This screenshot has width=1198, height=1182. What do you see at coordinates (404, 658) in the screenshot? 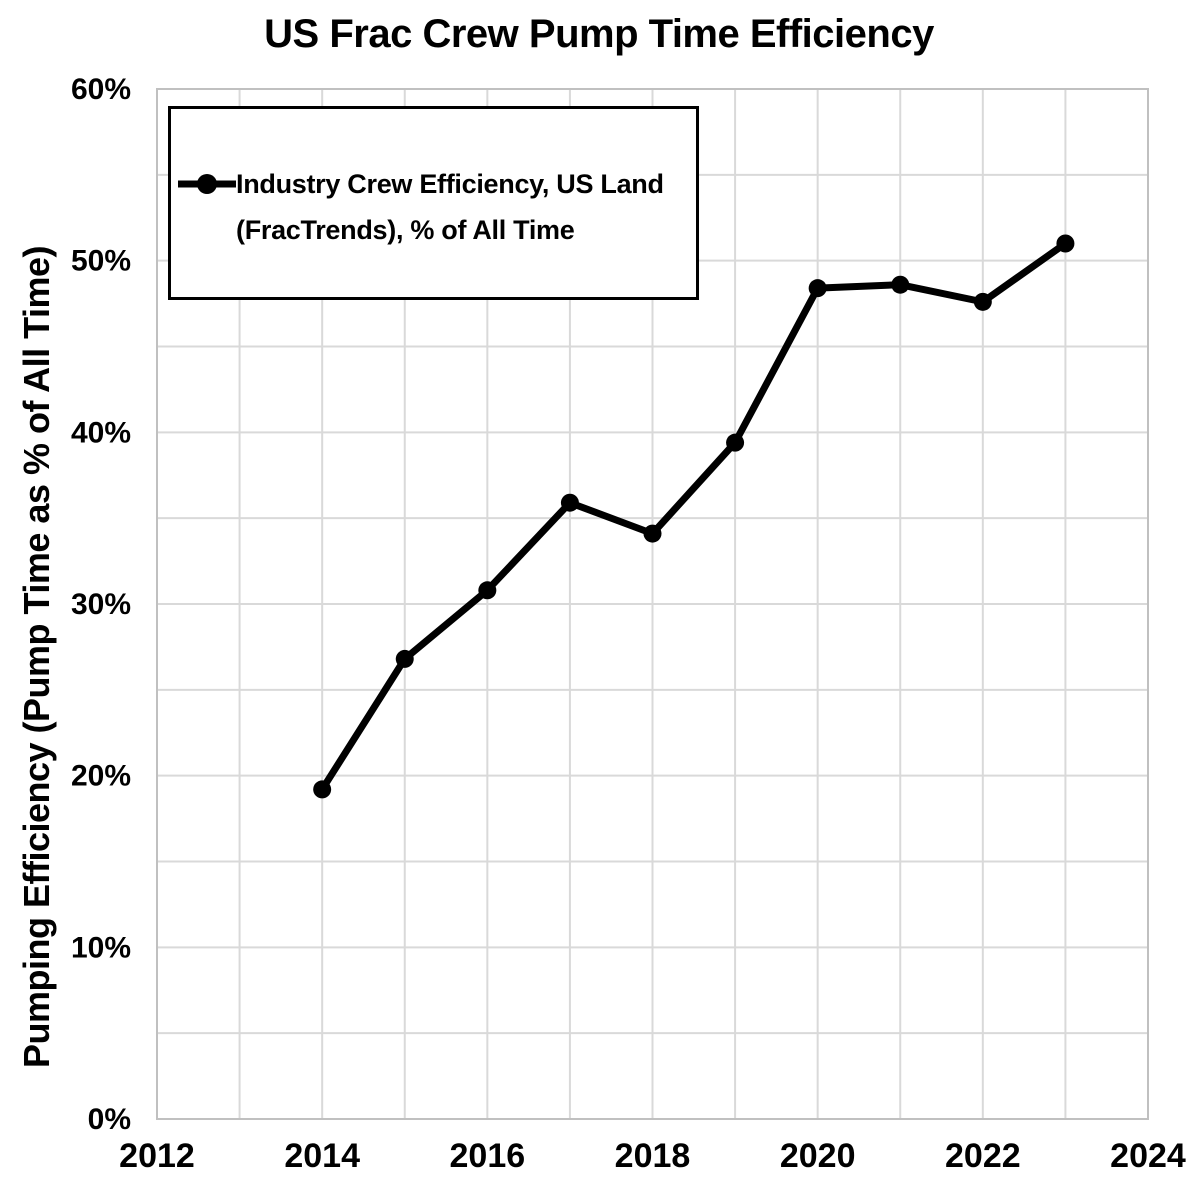
I see `data-point-2015` at bounding box center [404, 658].